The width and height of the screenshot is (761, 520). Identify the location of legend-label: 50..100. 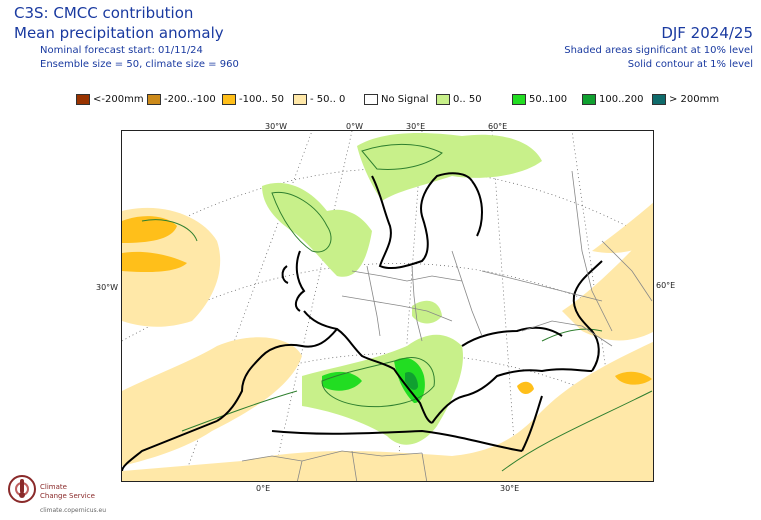
(548, 99).